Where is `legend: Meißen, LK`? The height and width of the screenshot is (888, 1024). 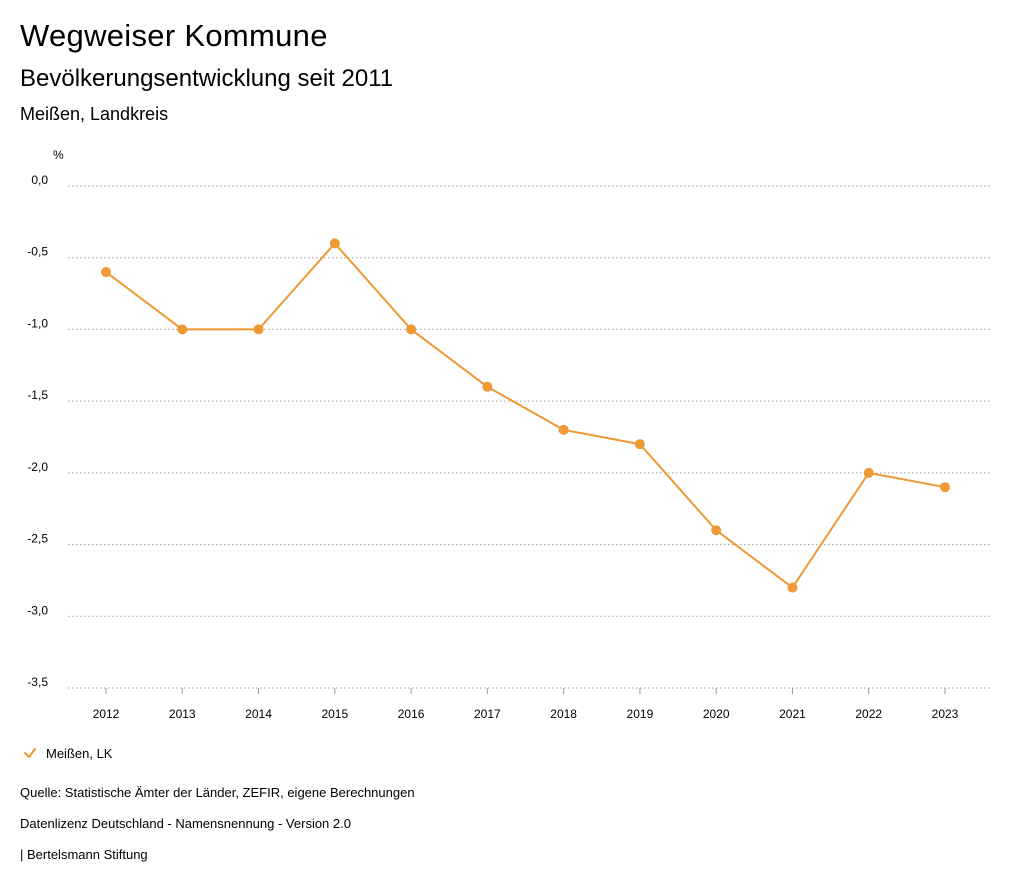 legend: Meißen, LK is located at coordinates (67, 753).